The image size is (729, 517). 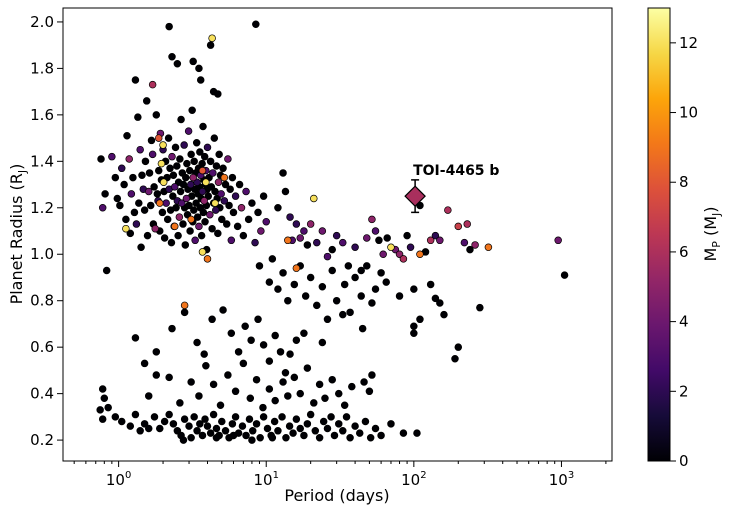 What do you see at coordinates (659, 234) in the screenshot?
I see `colorbar` at bounding box center [659, 234].